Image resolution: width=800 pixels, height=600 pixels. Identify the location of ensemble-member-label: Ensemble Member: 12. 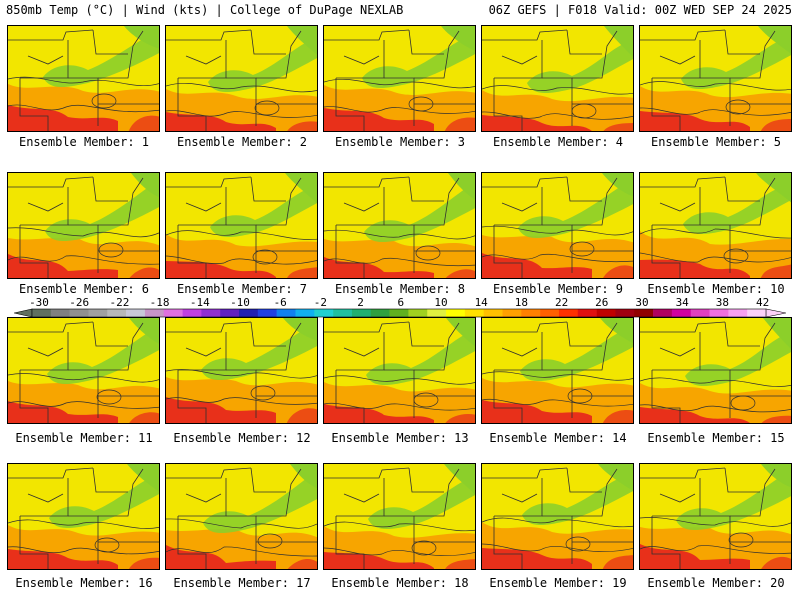
(242, 438).